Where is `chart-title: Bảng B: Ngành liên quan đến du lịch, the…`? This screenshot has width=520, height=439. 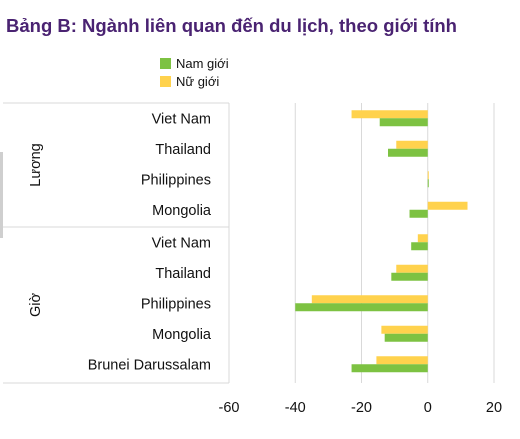 chart-title: Bảng B: Ngành liên quan đến du lịch, the… is located at coordinates (231, 25).